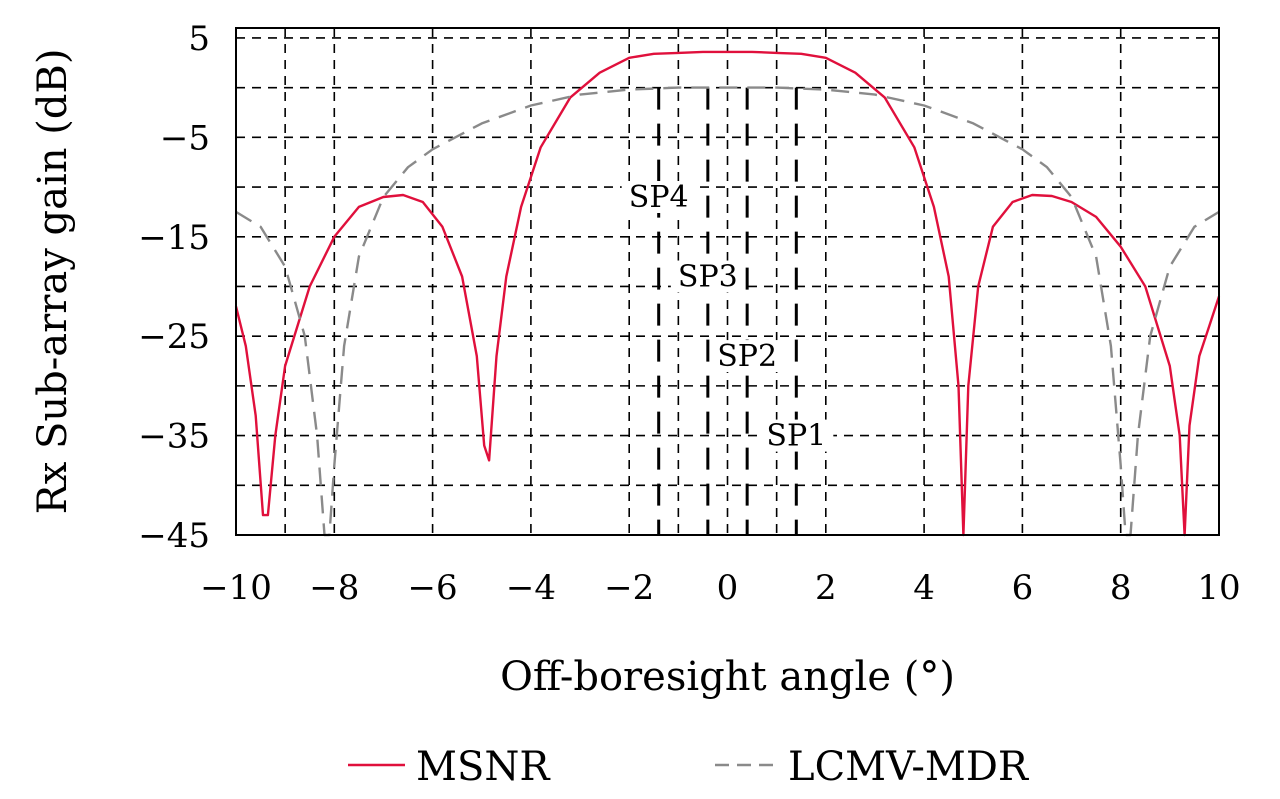  I want to click on x-tick-label: −8, so click(334, 588).